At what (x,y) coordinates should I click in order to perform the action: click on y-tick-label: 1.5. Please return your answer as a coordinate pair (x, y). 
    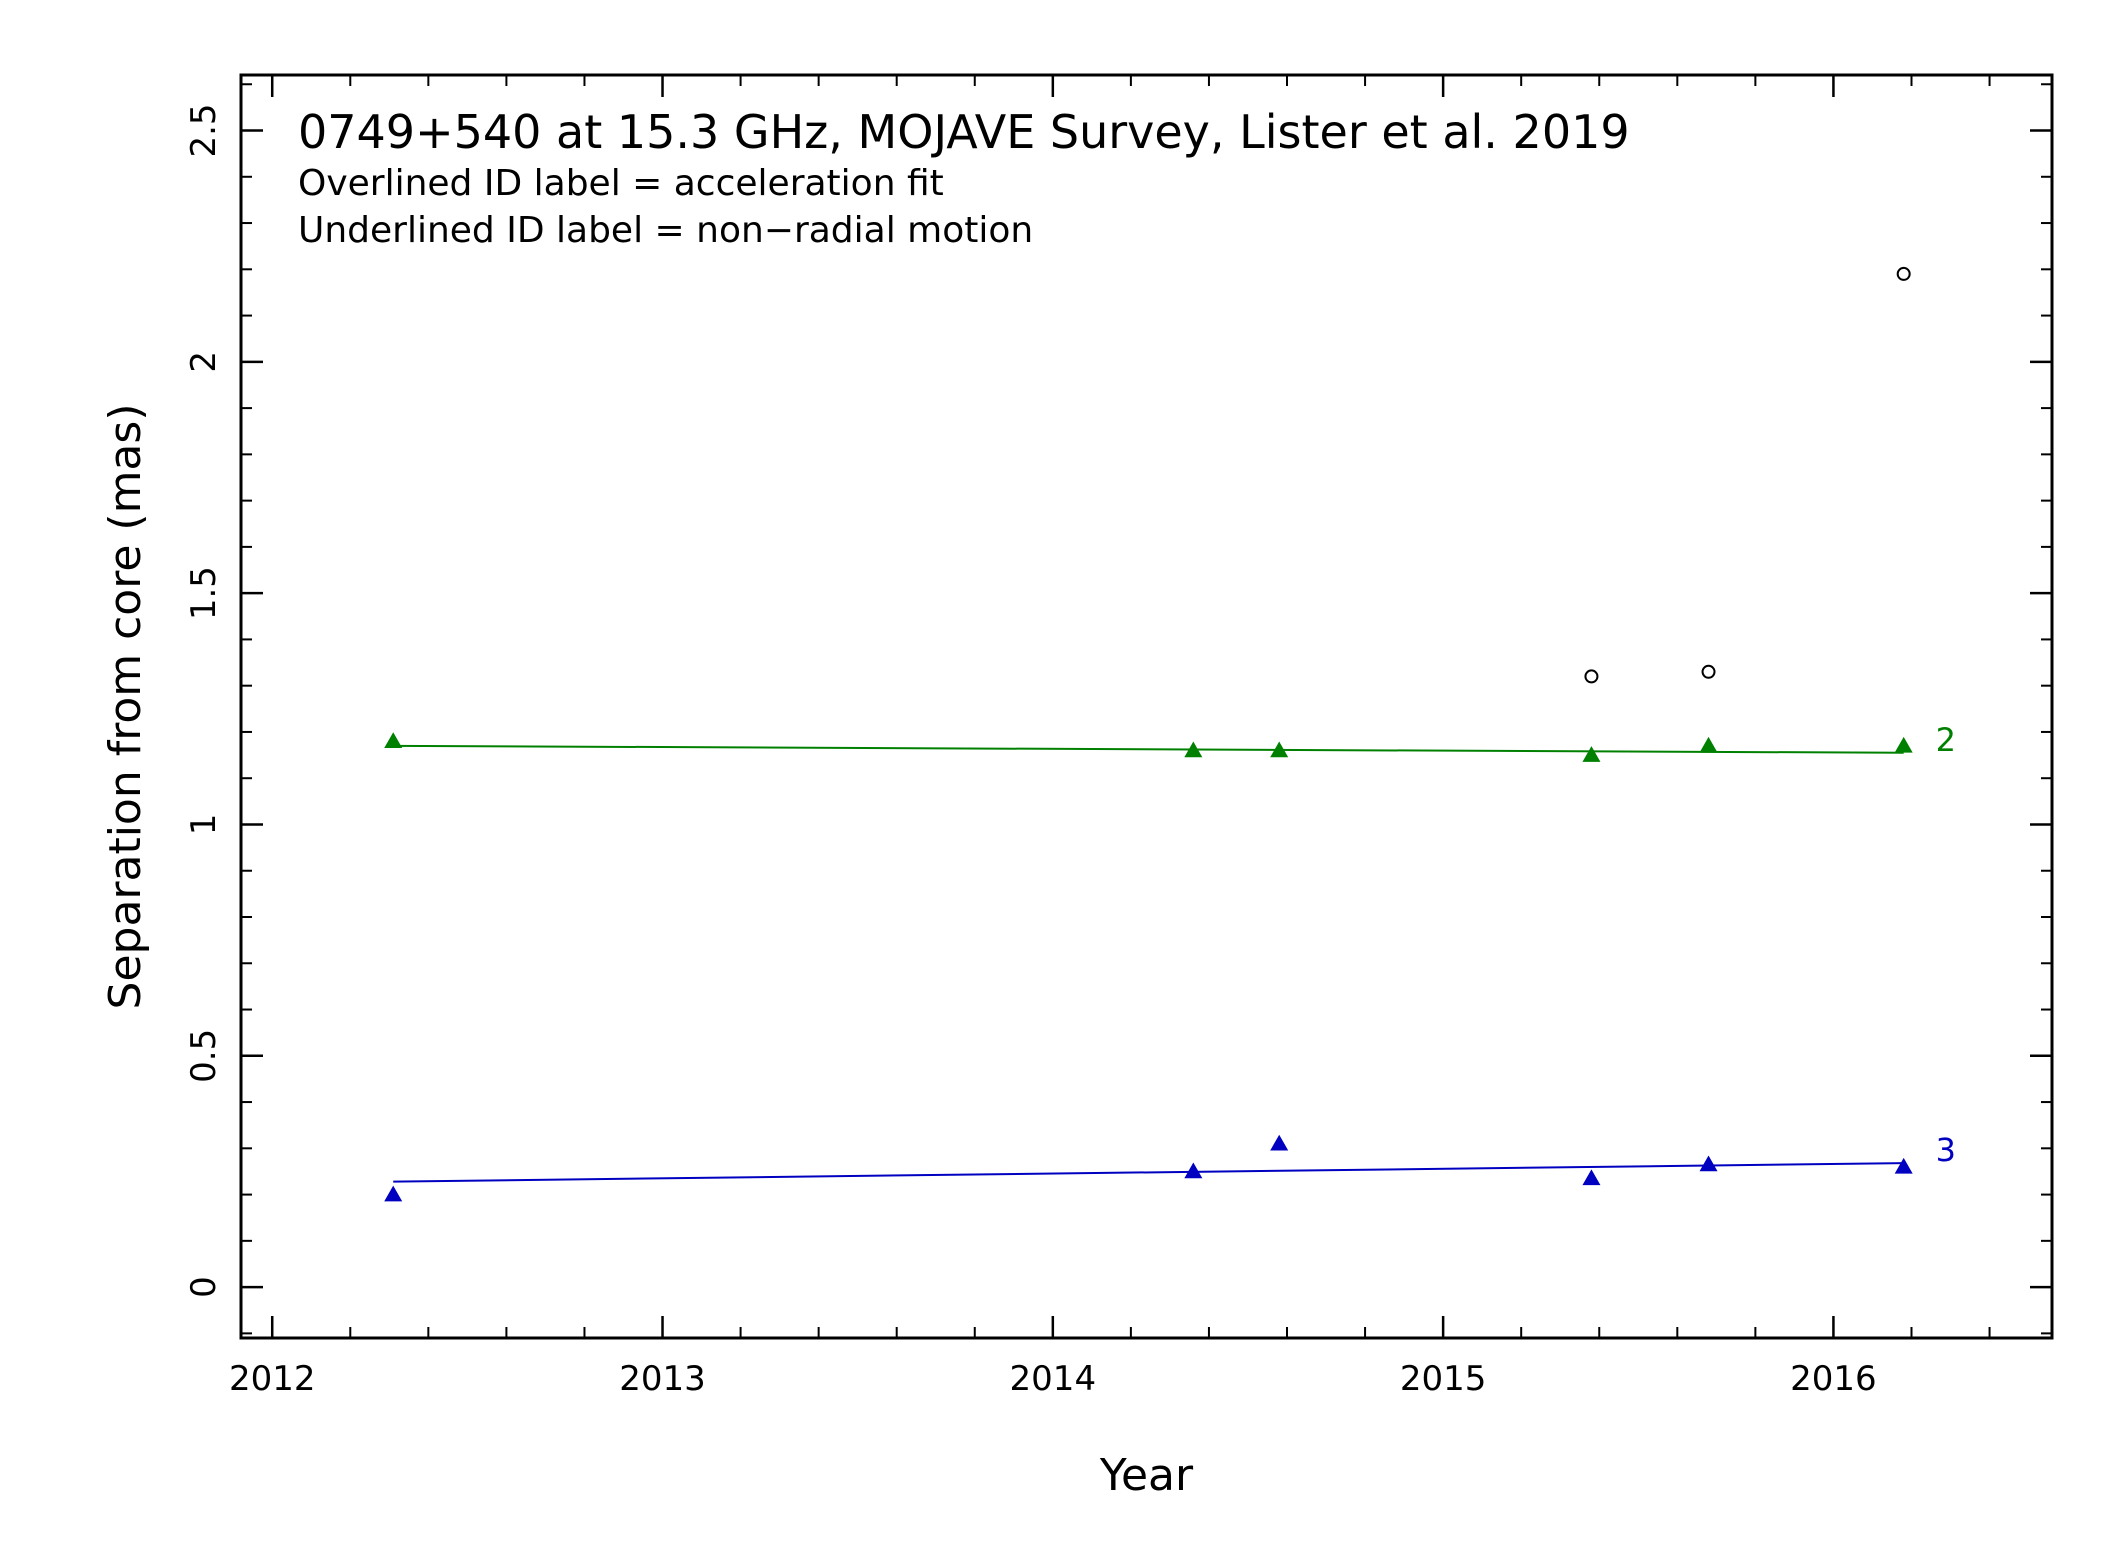
    Looking at the image, I should click on (204, 593).